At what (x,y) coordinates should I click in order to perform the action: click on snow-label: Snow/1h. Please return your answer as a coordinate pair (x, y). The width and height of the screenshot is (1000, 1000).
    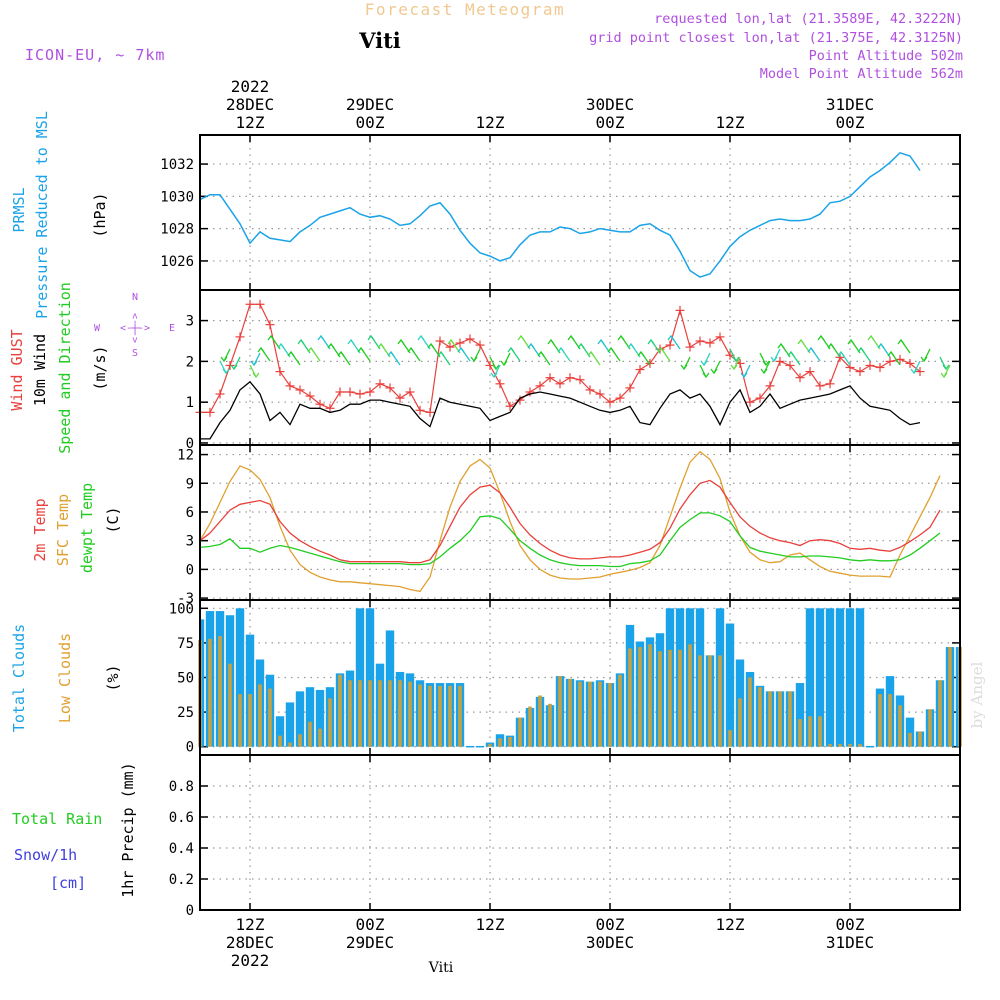
    Looking at the image, I should click on (45, 855).